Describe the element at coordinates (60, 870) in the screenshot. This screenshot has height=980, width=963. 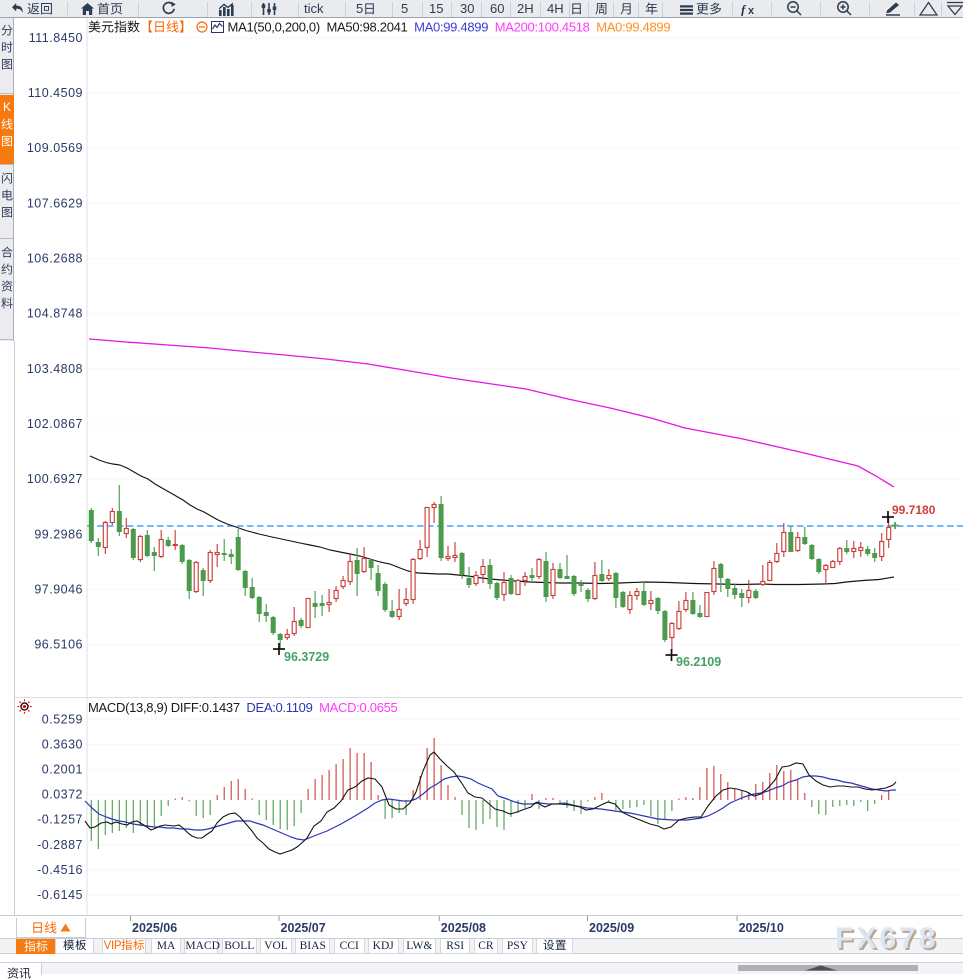
I see `svg-text: -0.4516` at that location.